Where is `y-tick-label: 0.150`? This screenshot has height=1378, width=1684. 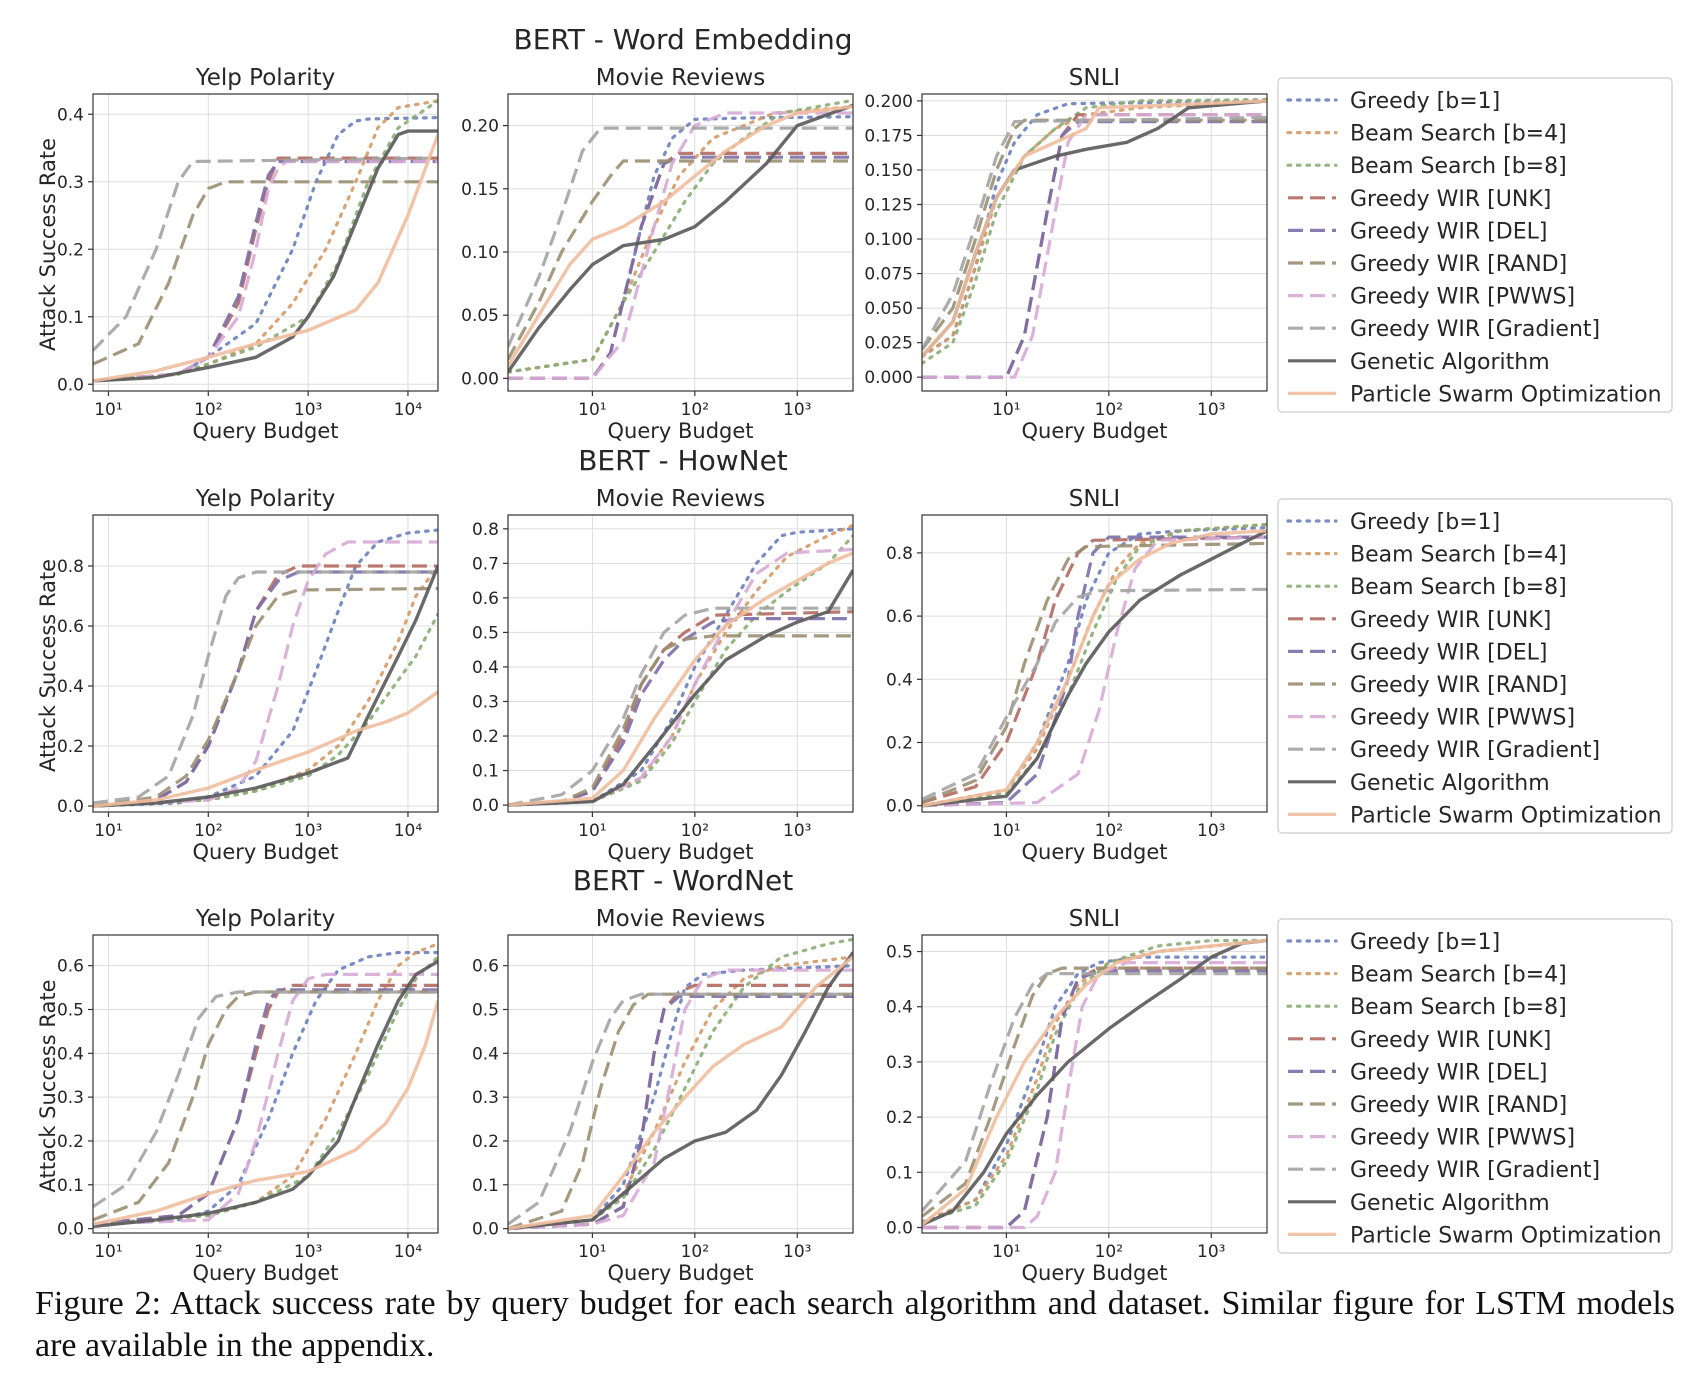
y-tick-label: 0.150 is located at coordinates (888, 171).